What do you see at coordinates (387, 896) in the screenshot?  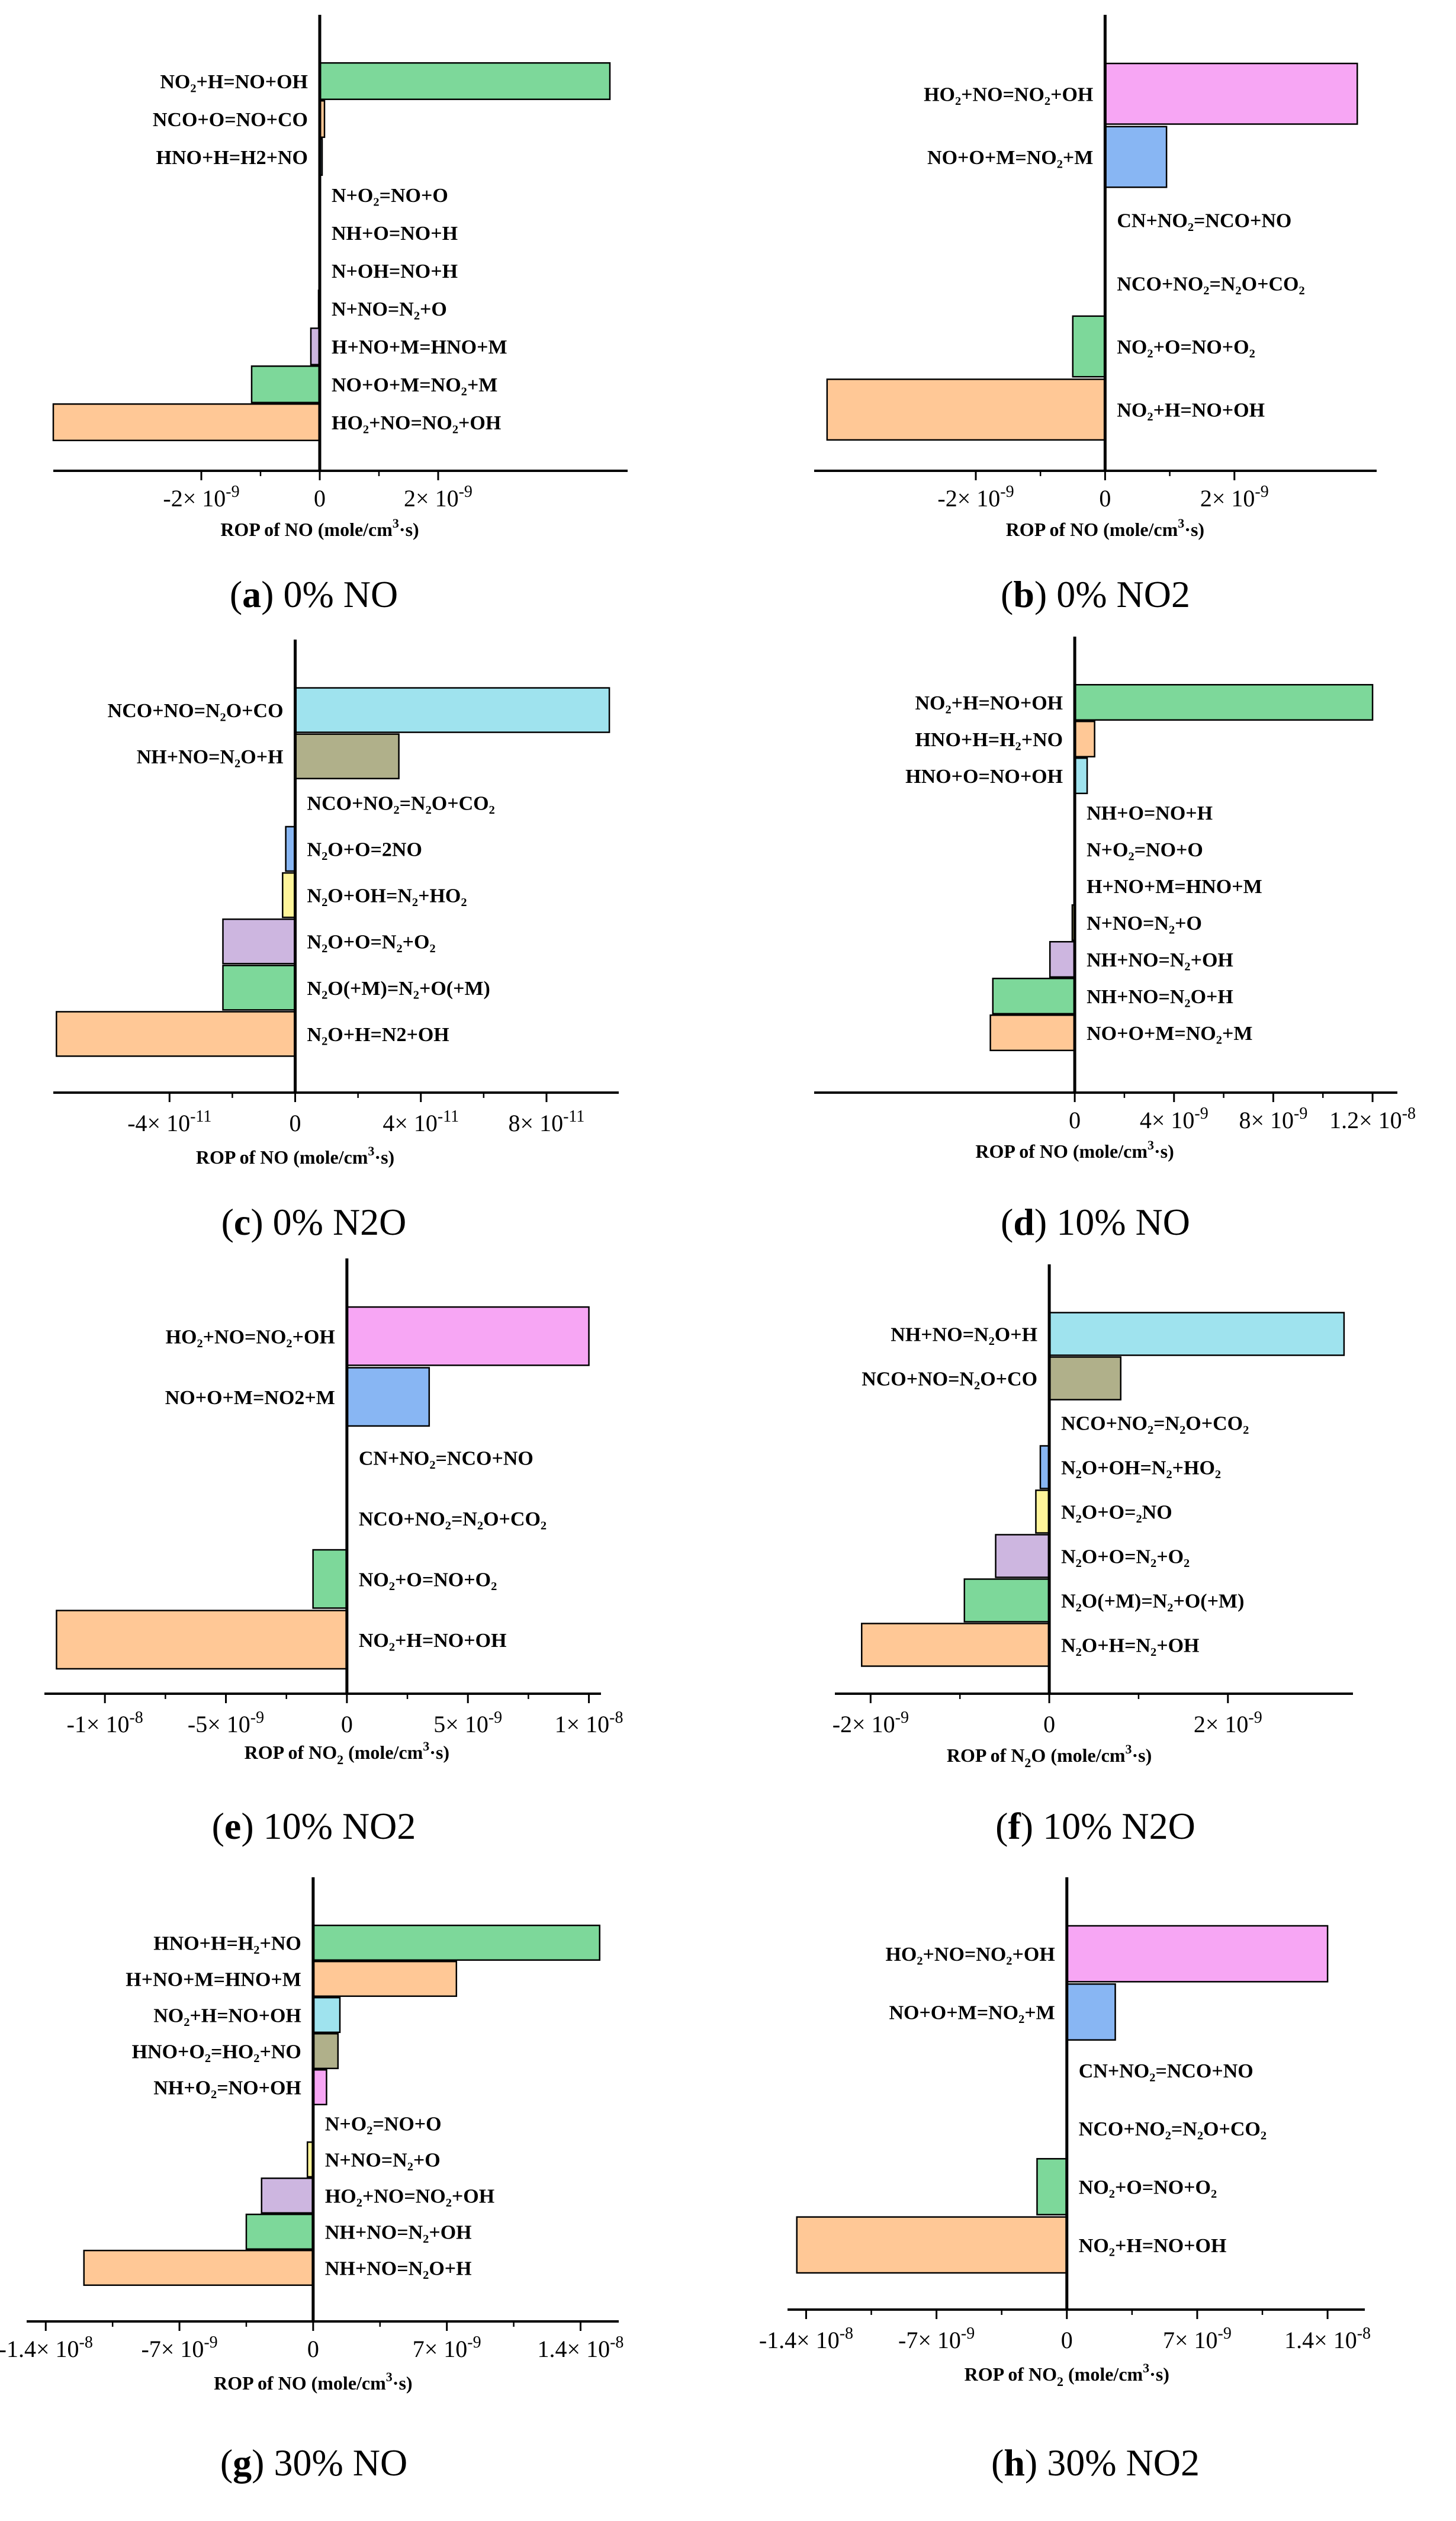 I see `reaction-label: N₂O+OH=N₂+HO₂` at bounding box center [387, 896].